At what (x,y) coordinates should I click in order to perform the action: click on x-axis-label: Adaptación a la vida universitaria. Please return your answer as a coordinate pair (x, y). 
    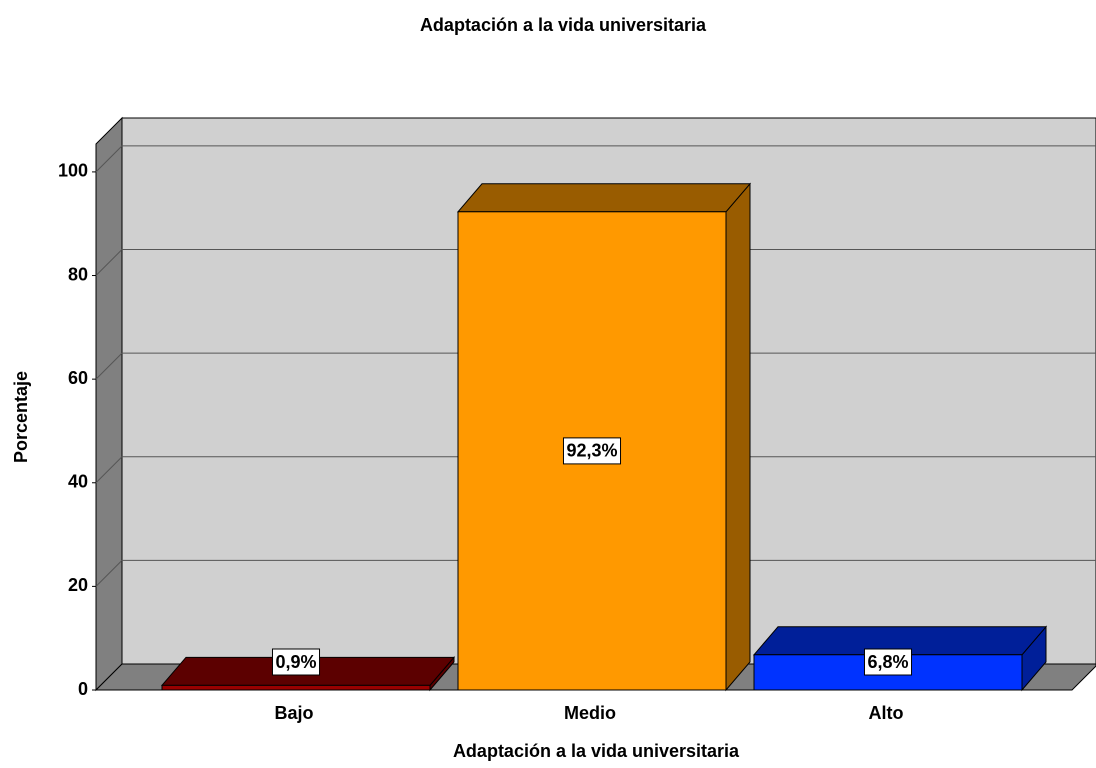
    Looking at the image, I should click on (596, 751).